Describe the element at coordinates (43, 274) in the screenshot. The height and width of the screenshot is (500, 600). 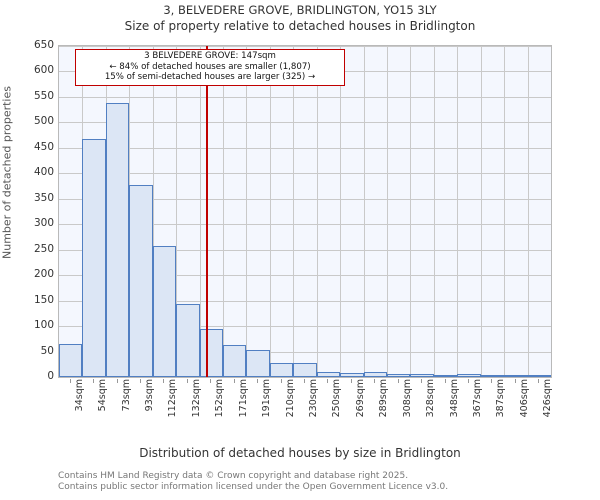
I see `y-axis-tick-200: 200` at that location.